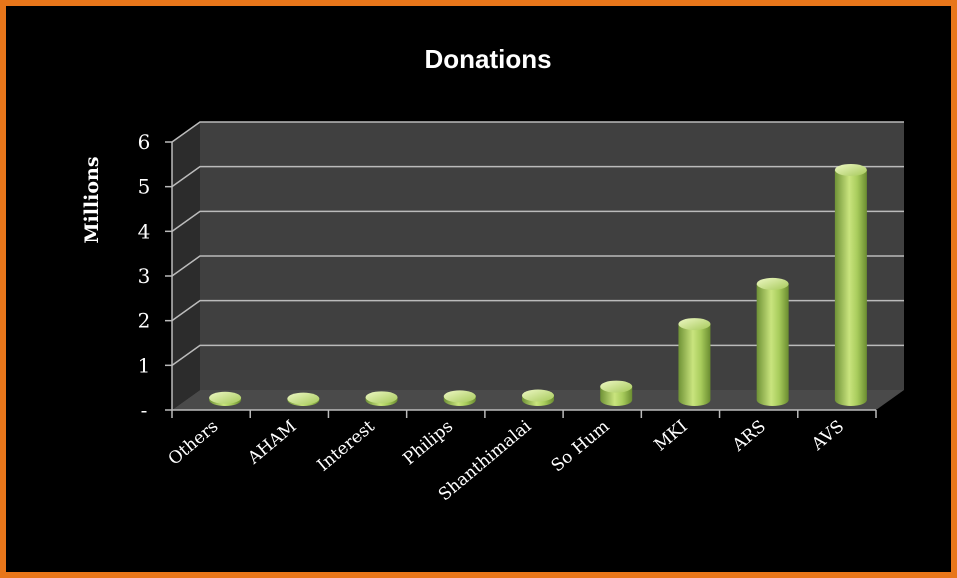  What do you see at coordinates (144, 142) in the screenshot?
I see `y-tick-label: 6` at bounding box center [144, 142].